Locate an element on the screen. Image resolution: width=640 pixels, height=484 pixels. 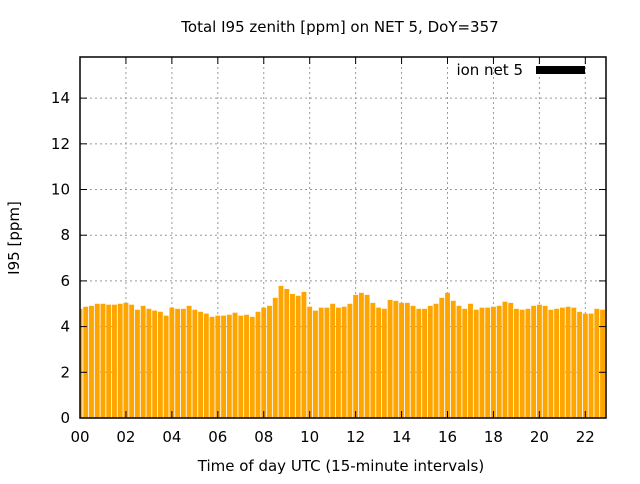
x-tick-label: 00 is located at coordinates (79, 437).